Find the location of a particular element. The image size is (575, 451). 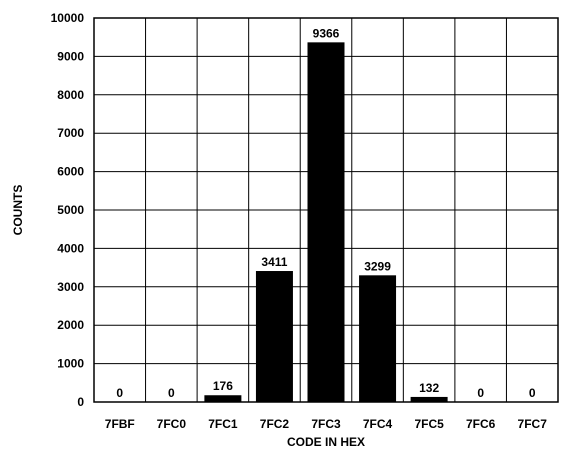

y-tick-label: 6000 is located at coordinates (70, 172).